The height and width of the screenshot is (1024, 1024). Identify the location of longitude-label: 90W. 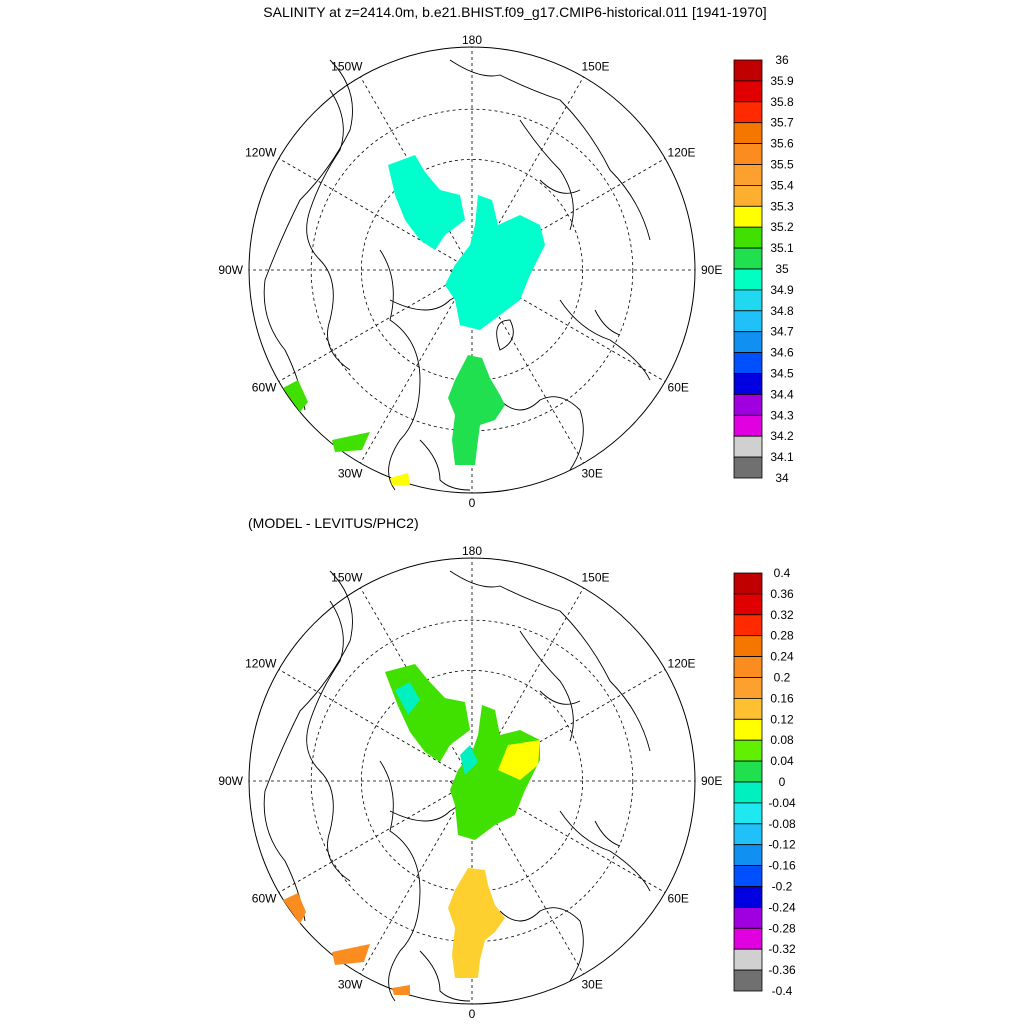
(230, 270).